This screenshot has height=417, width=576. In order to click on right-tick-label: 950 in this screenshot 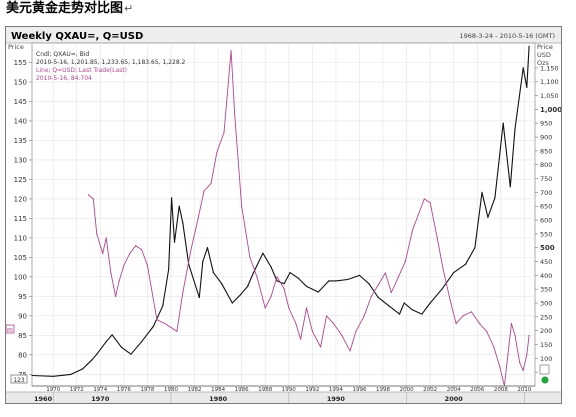, I will do `click(546, 124)`.